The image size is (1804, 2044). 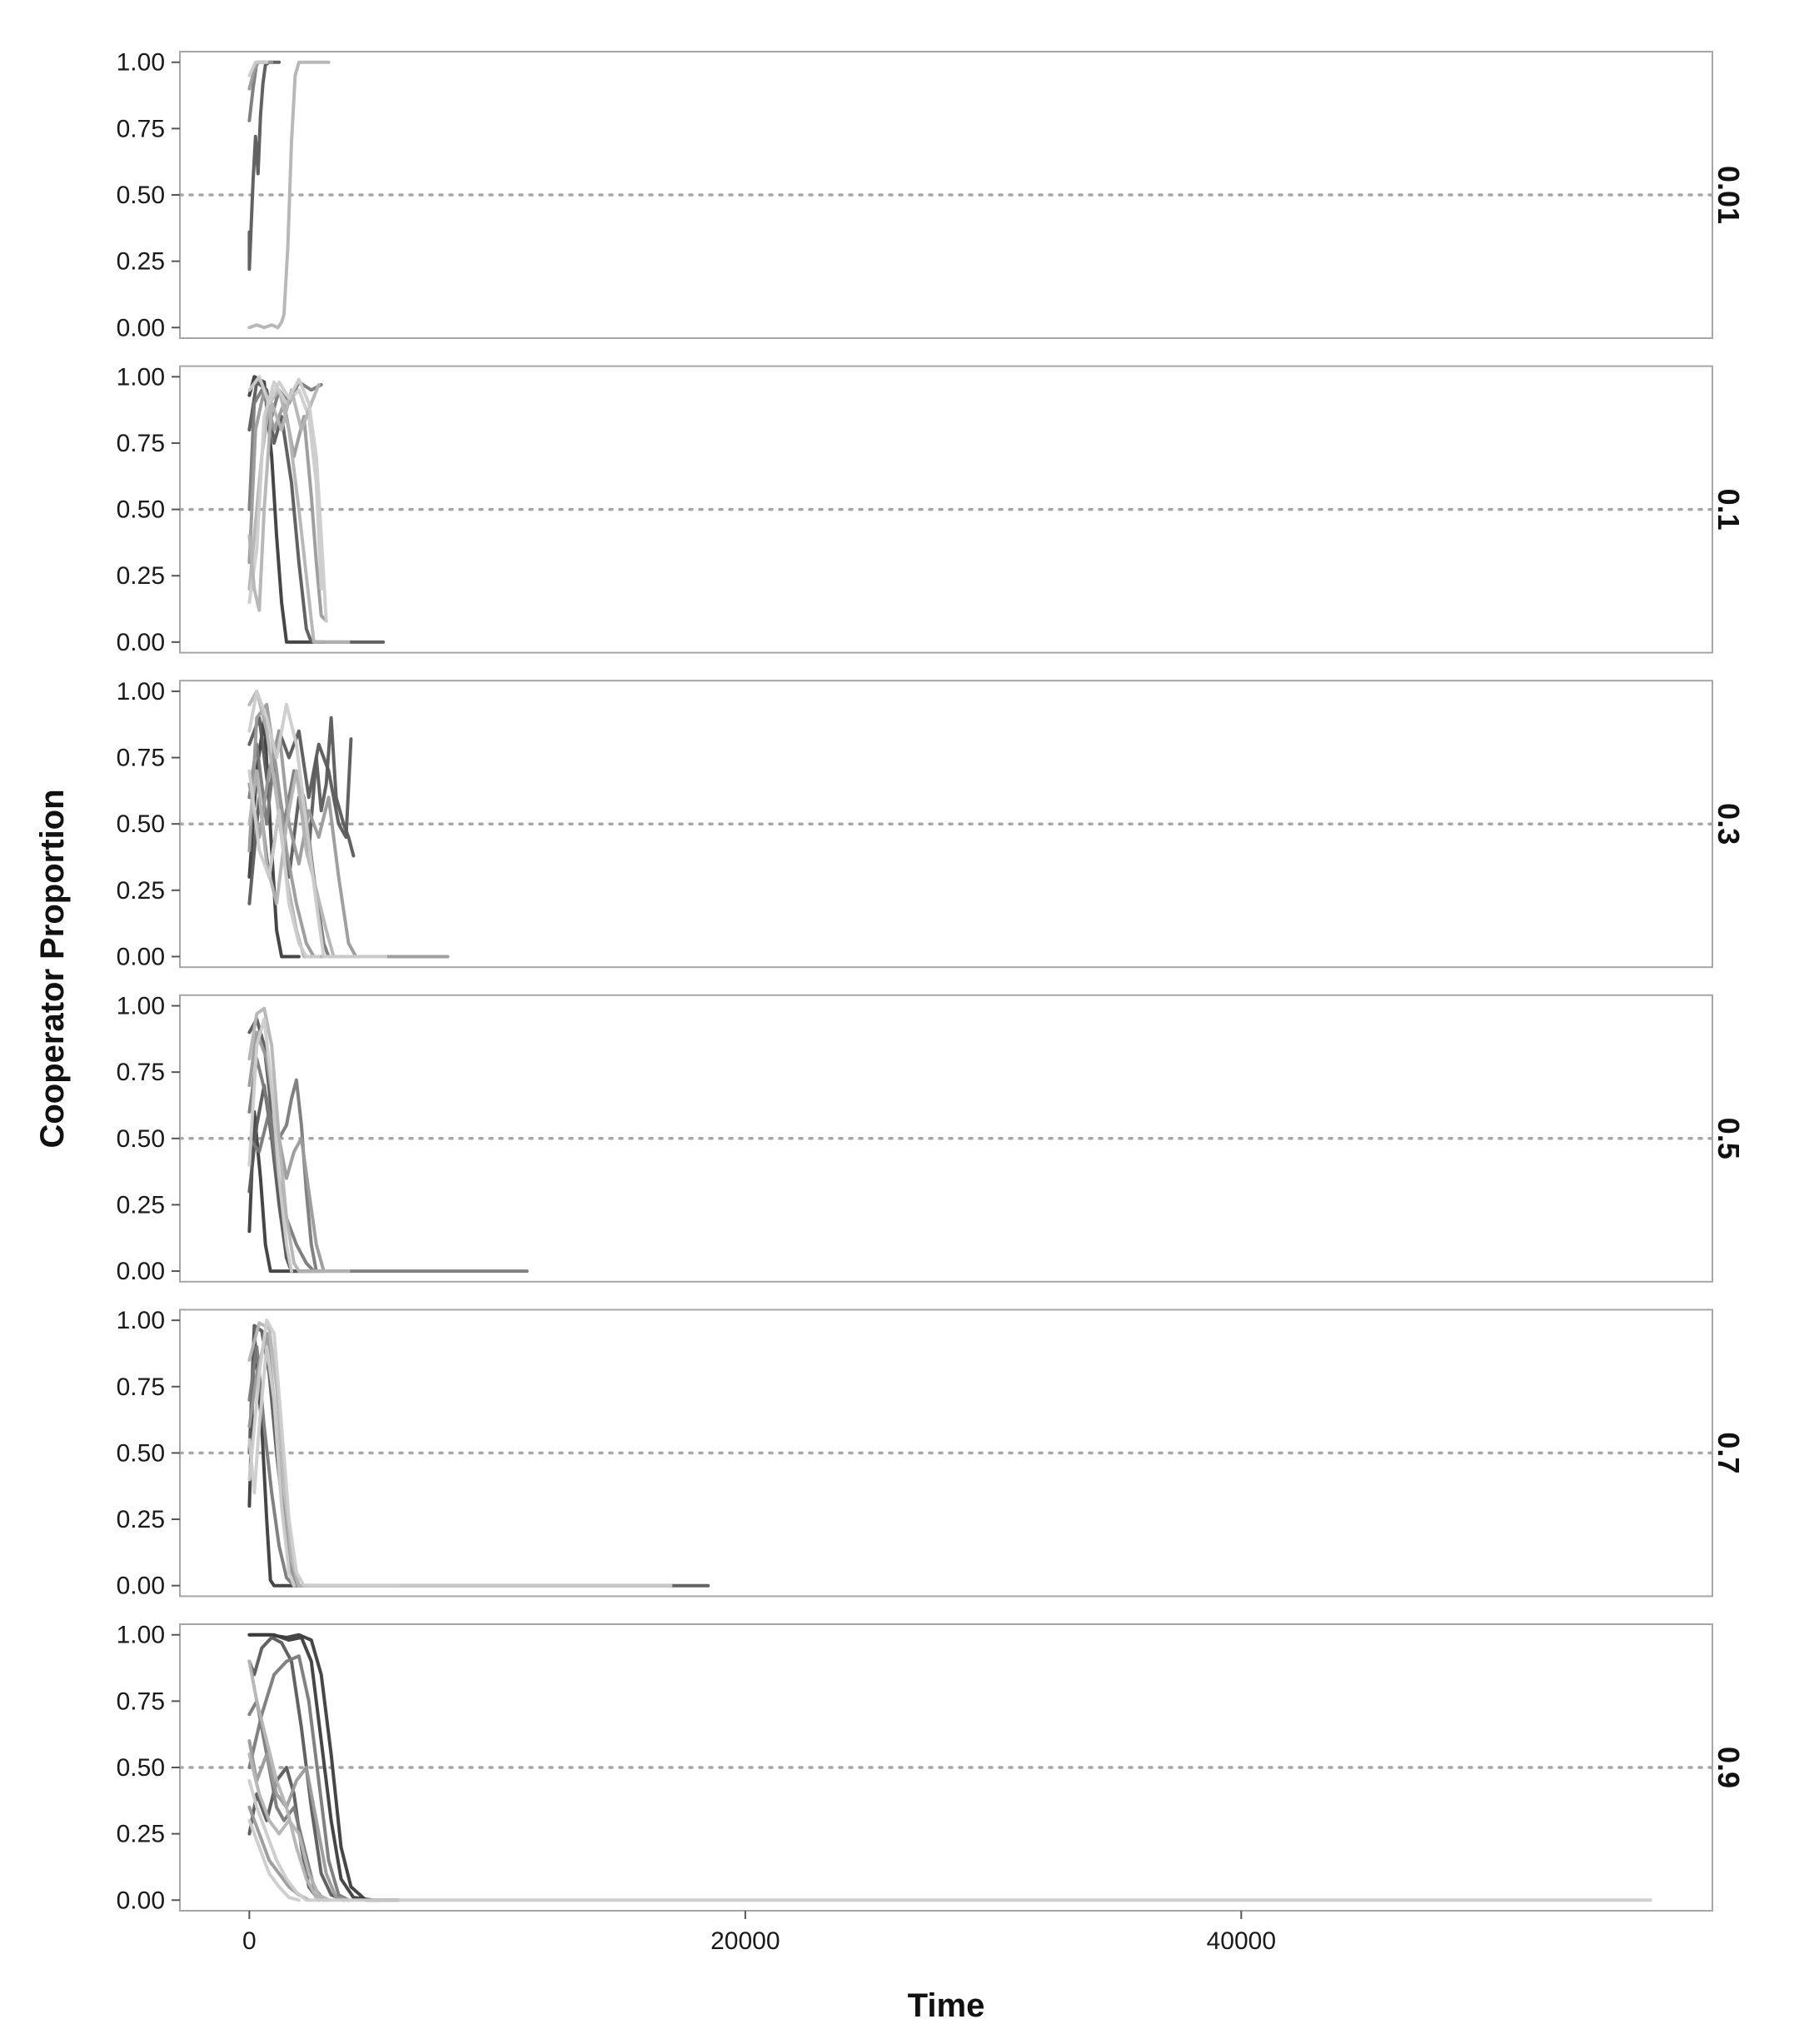 What do you see at coordinates (1729, 1138) in the screenshot?
I see `facet-strip-label: 0.5` at bounding box center [1729, 1138].